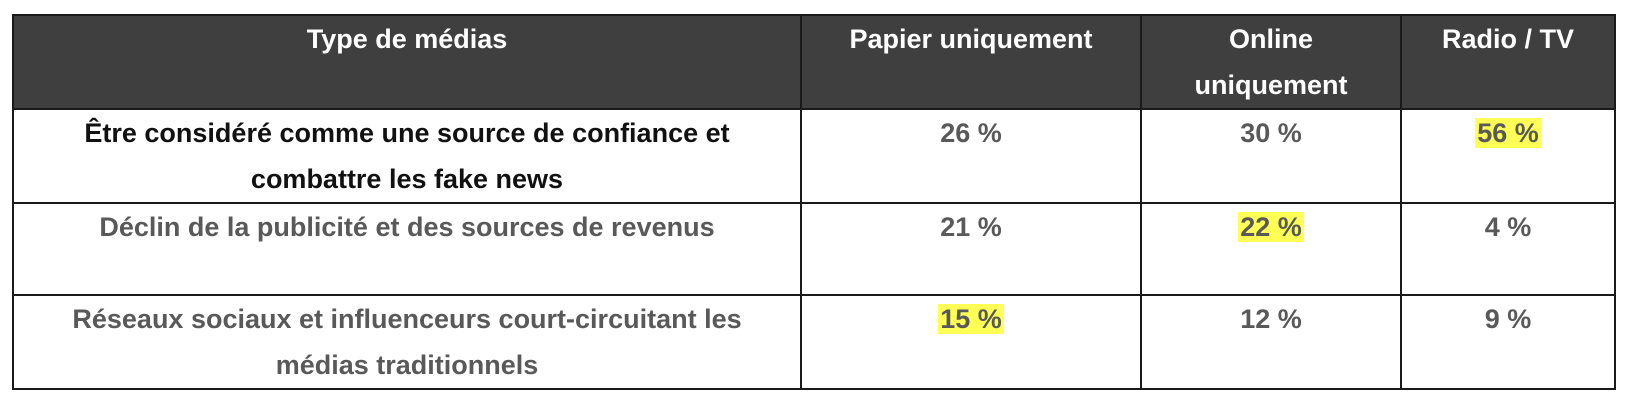 The width and height of the screenshot is (1628, 406). Describe the element at coordinates (1271, 62) in the screenshot. I see `header-cell: Online uniquement` at that location.